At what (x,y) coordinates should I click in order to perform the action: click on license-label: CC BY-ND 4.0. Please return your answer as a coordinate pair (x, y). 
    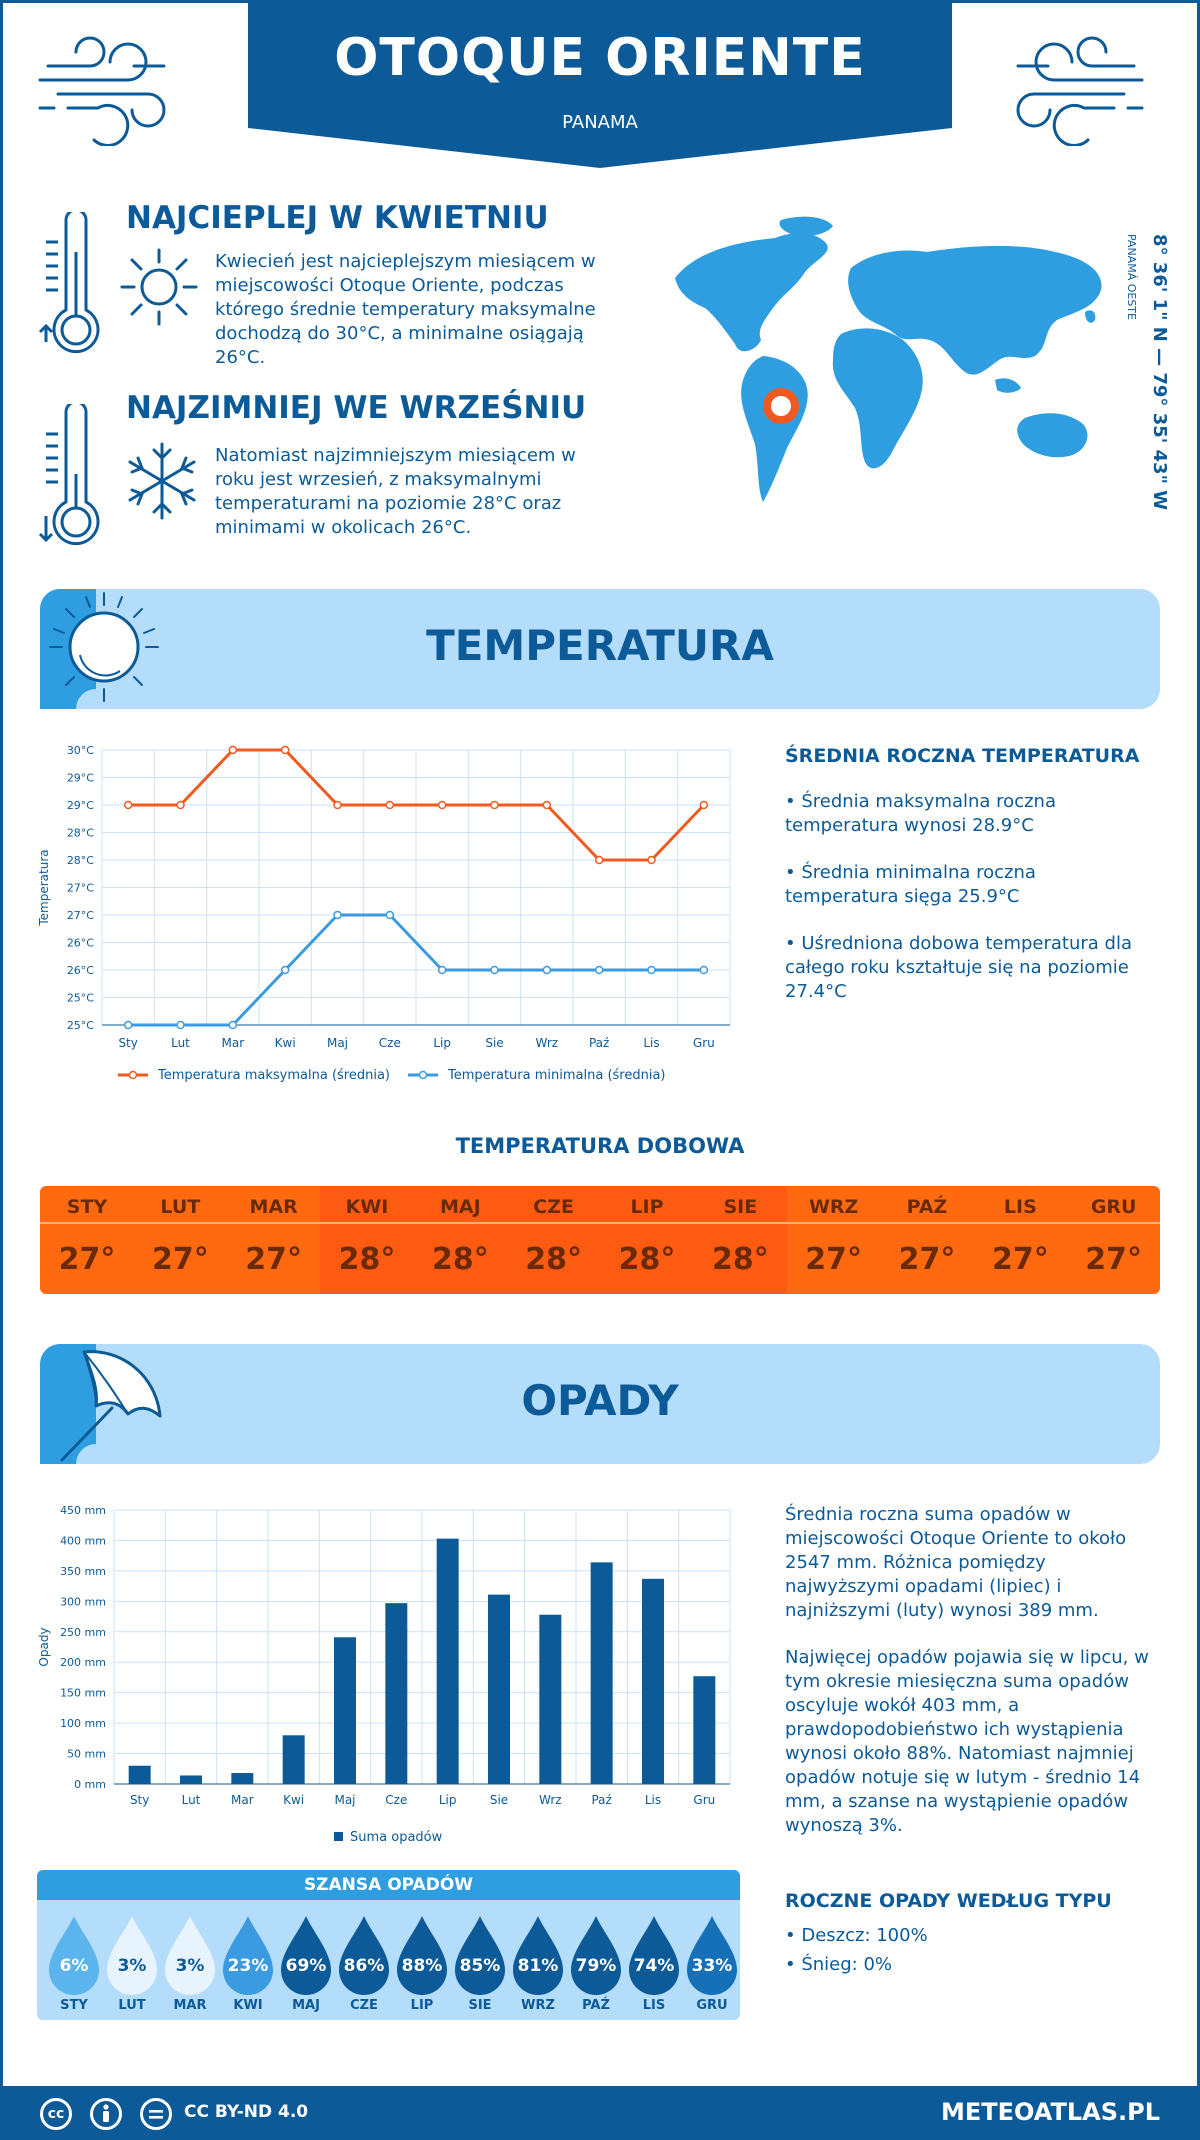
    Looking at the image, I should click on (246, 2112).